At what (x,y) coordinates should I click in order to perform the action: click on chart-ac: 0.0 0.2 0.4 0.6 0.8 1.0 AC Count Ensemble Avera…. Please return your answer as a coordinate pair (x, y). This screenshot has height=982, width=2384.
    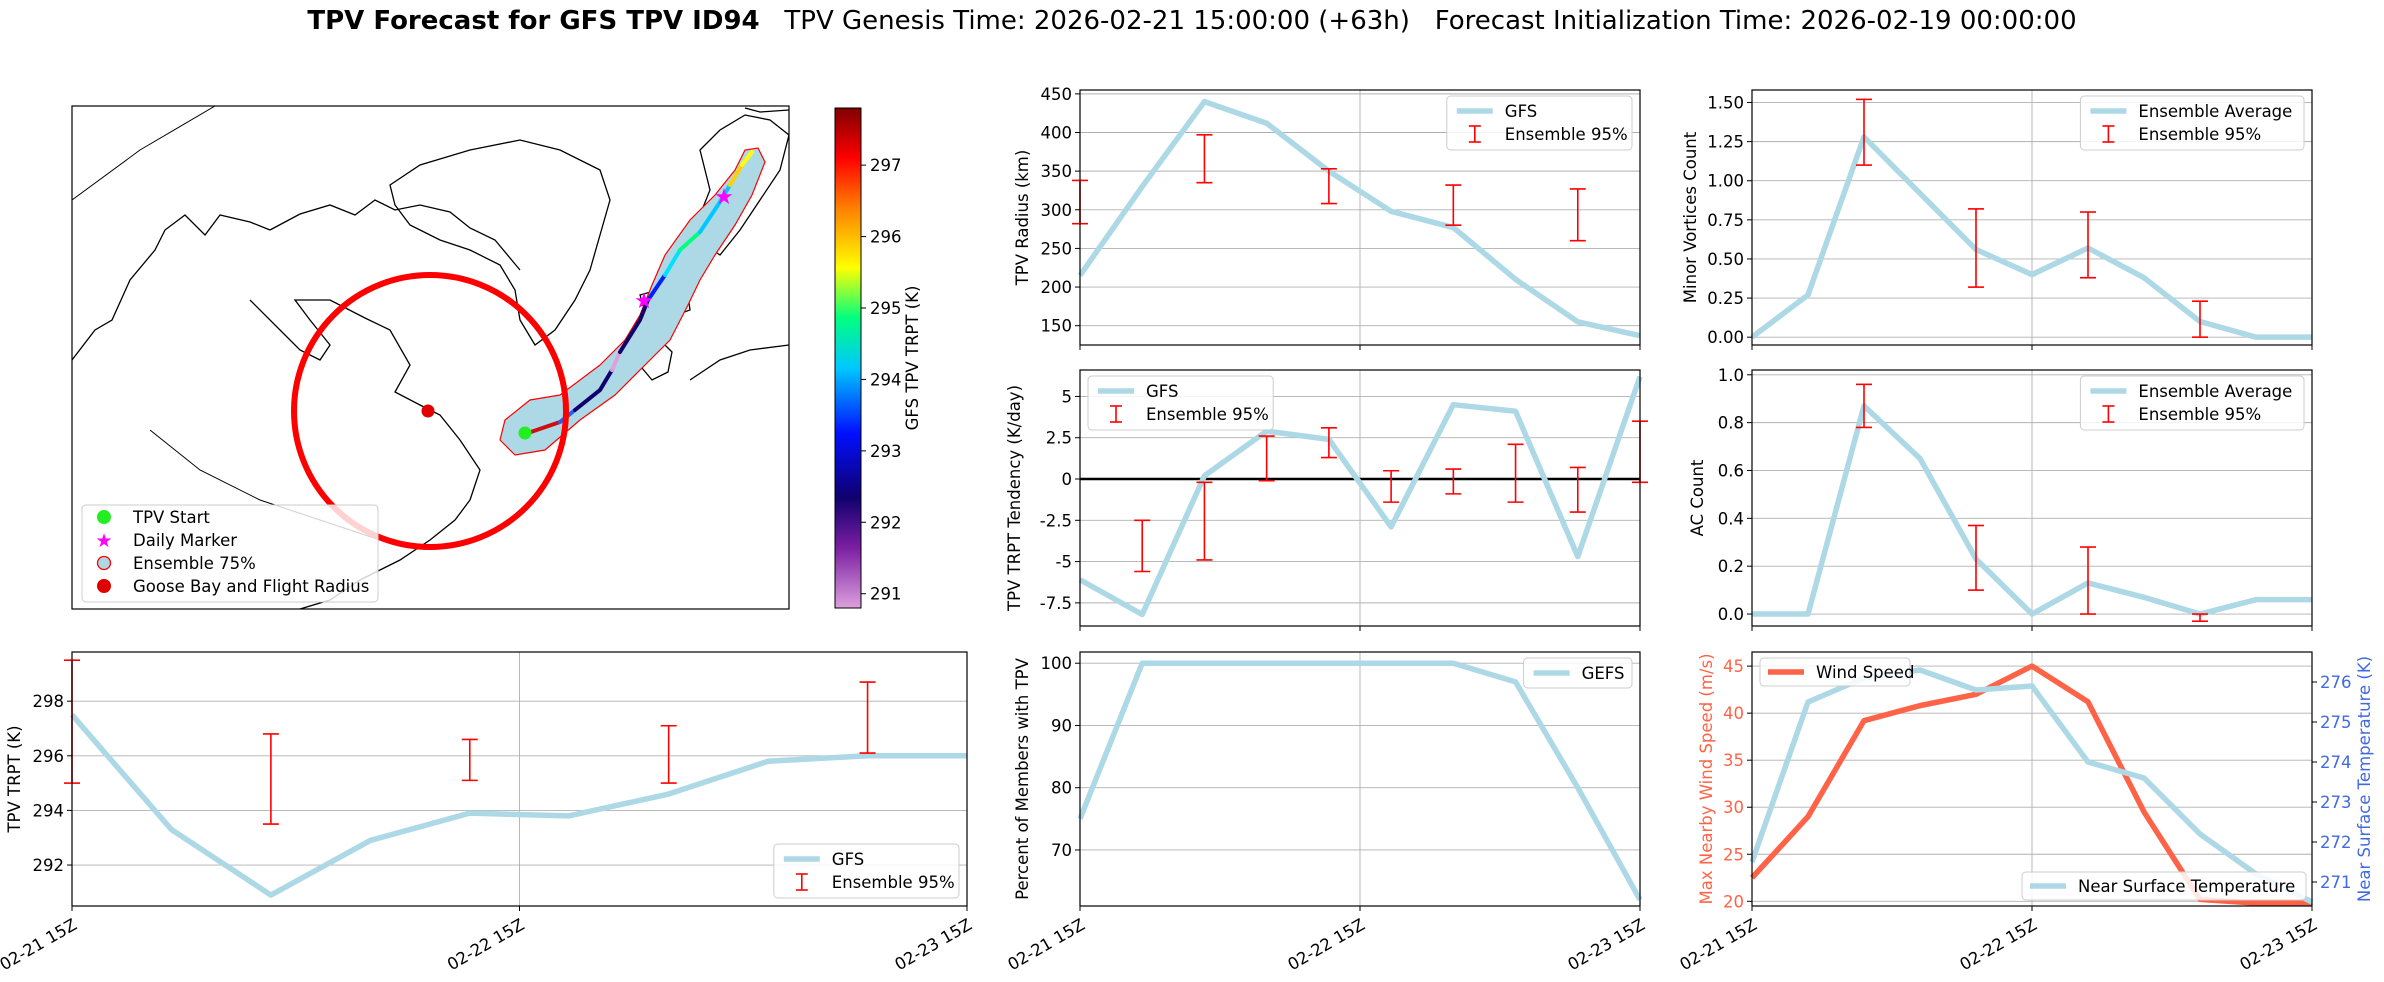
    Looking at the image, I should click on (2000, 498).